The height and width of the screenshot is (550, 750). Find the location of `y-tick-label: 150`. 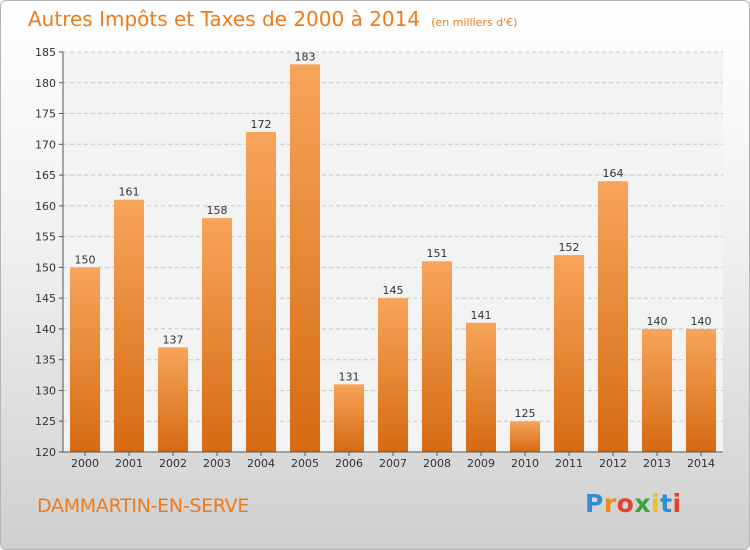

y-tick-label: 150 is located at coordinates (45, 267).